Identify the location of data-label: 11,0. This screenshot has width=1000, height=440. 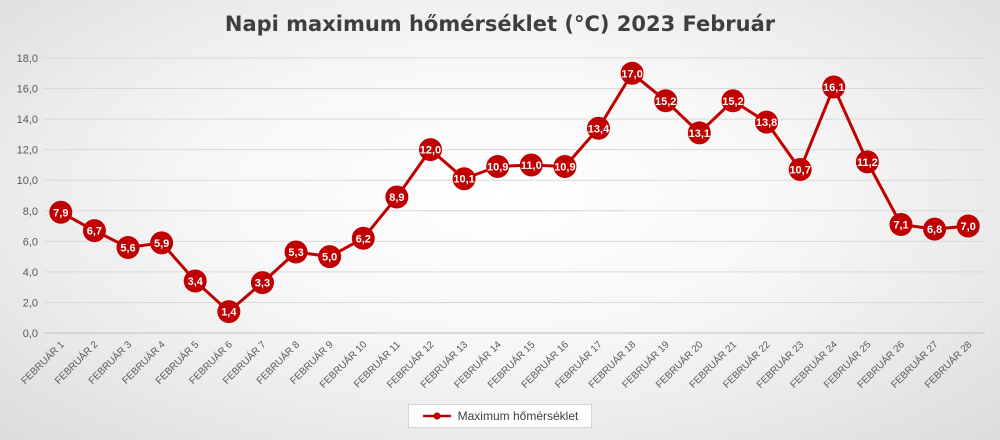
(531, 166).